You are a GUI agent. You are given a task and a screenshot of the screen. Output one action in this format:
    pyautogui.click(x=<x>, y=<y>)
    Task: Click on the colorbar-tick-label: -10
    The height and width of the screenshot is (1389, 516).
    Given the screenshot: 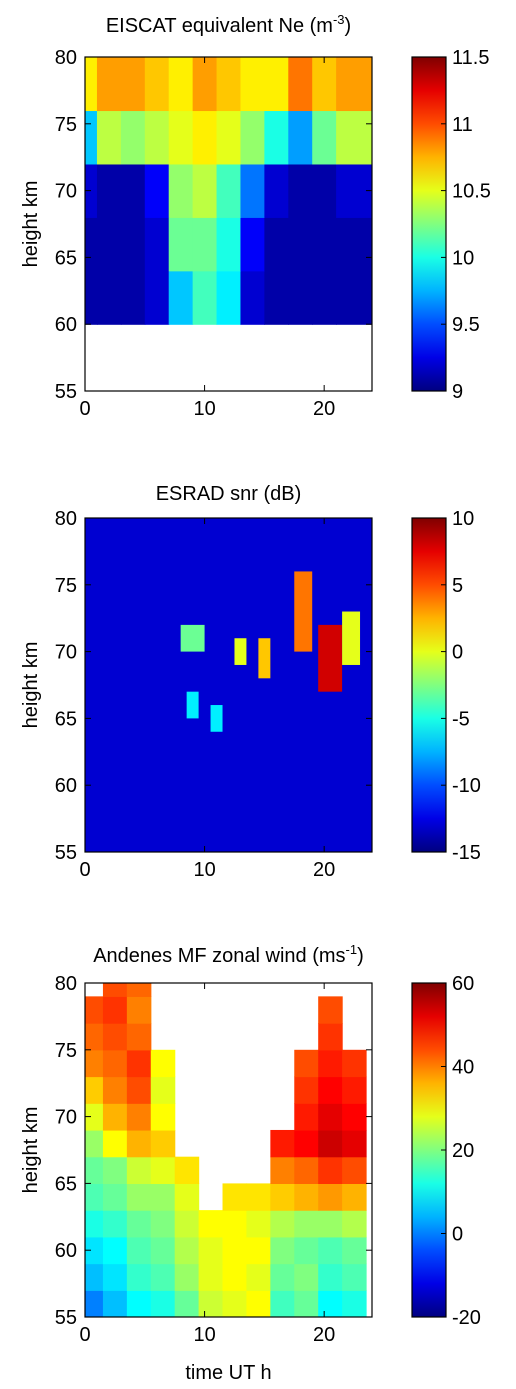 What is the action you would take?
    pyautogui.click(x=466, y=786)
    